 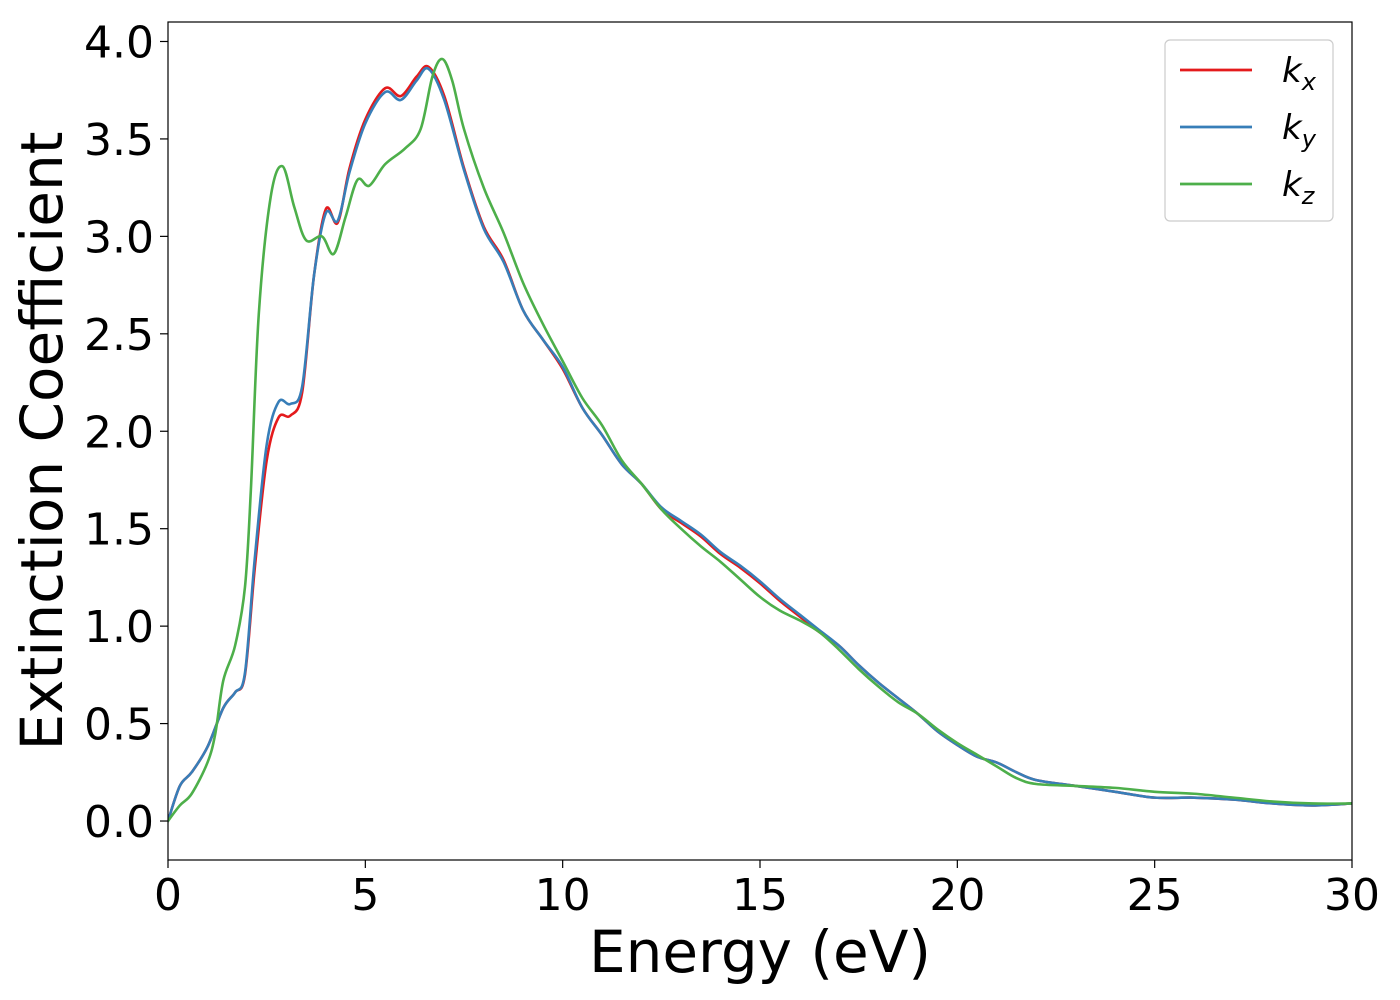 What do you see at coordinates (168, 895) in the screenshot?
I see `x-tick-label: 0` at bounding box center [168, 895].